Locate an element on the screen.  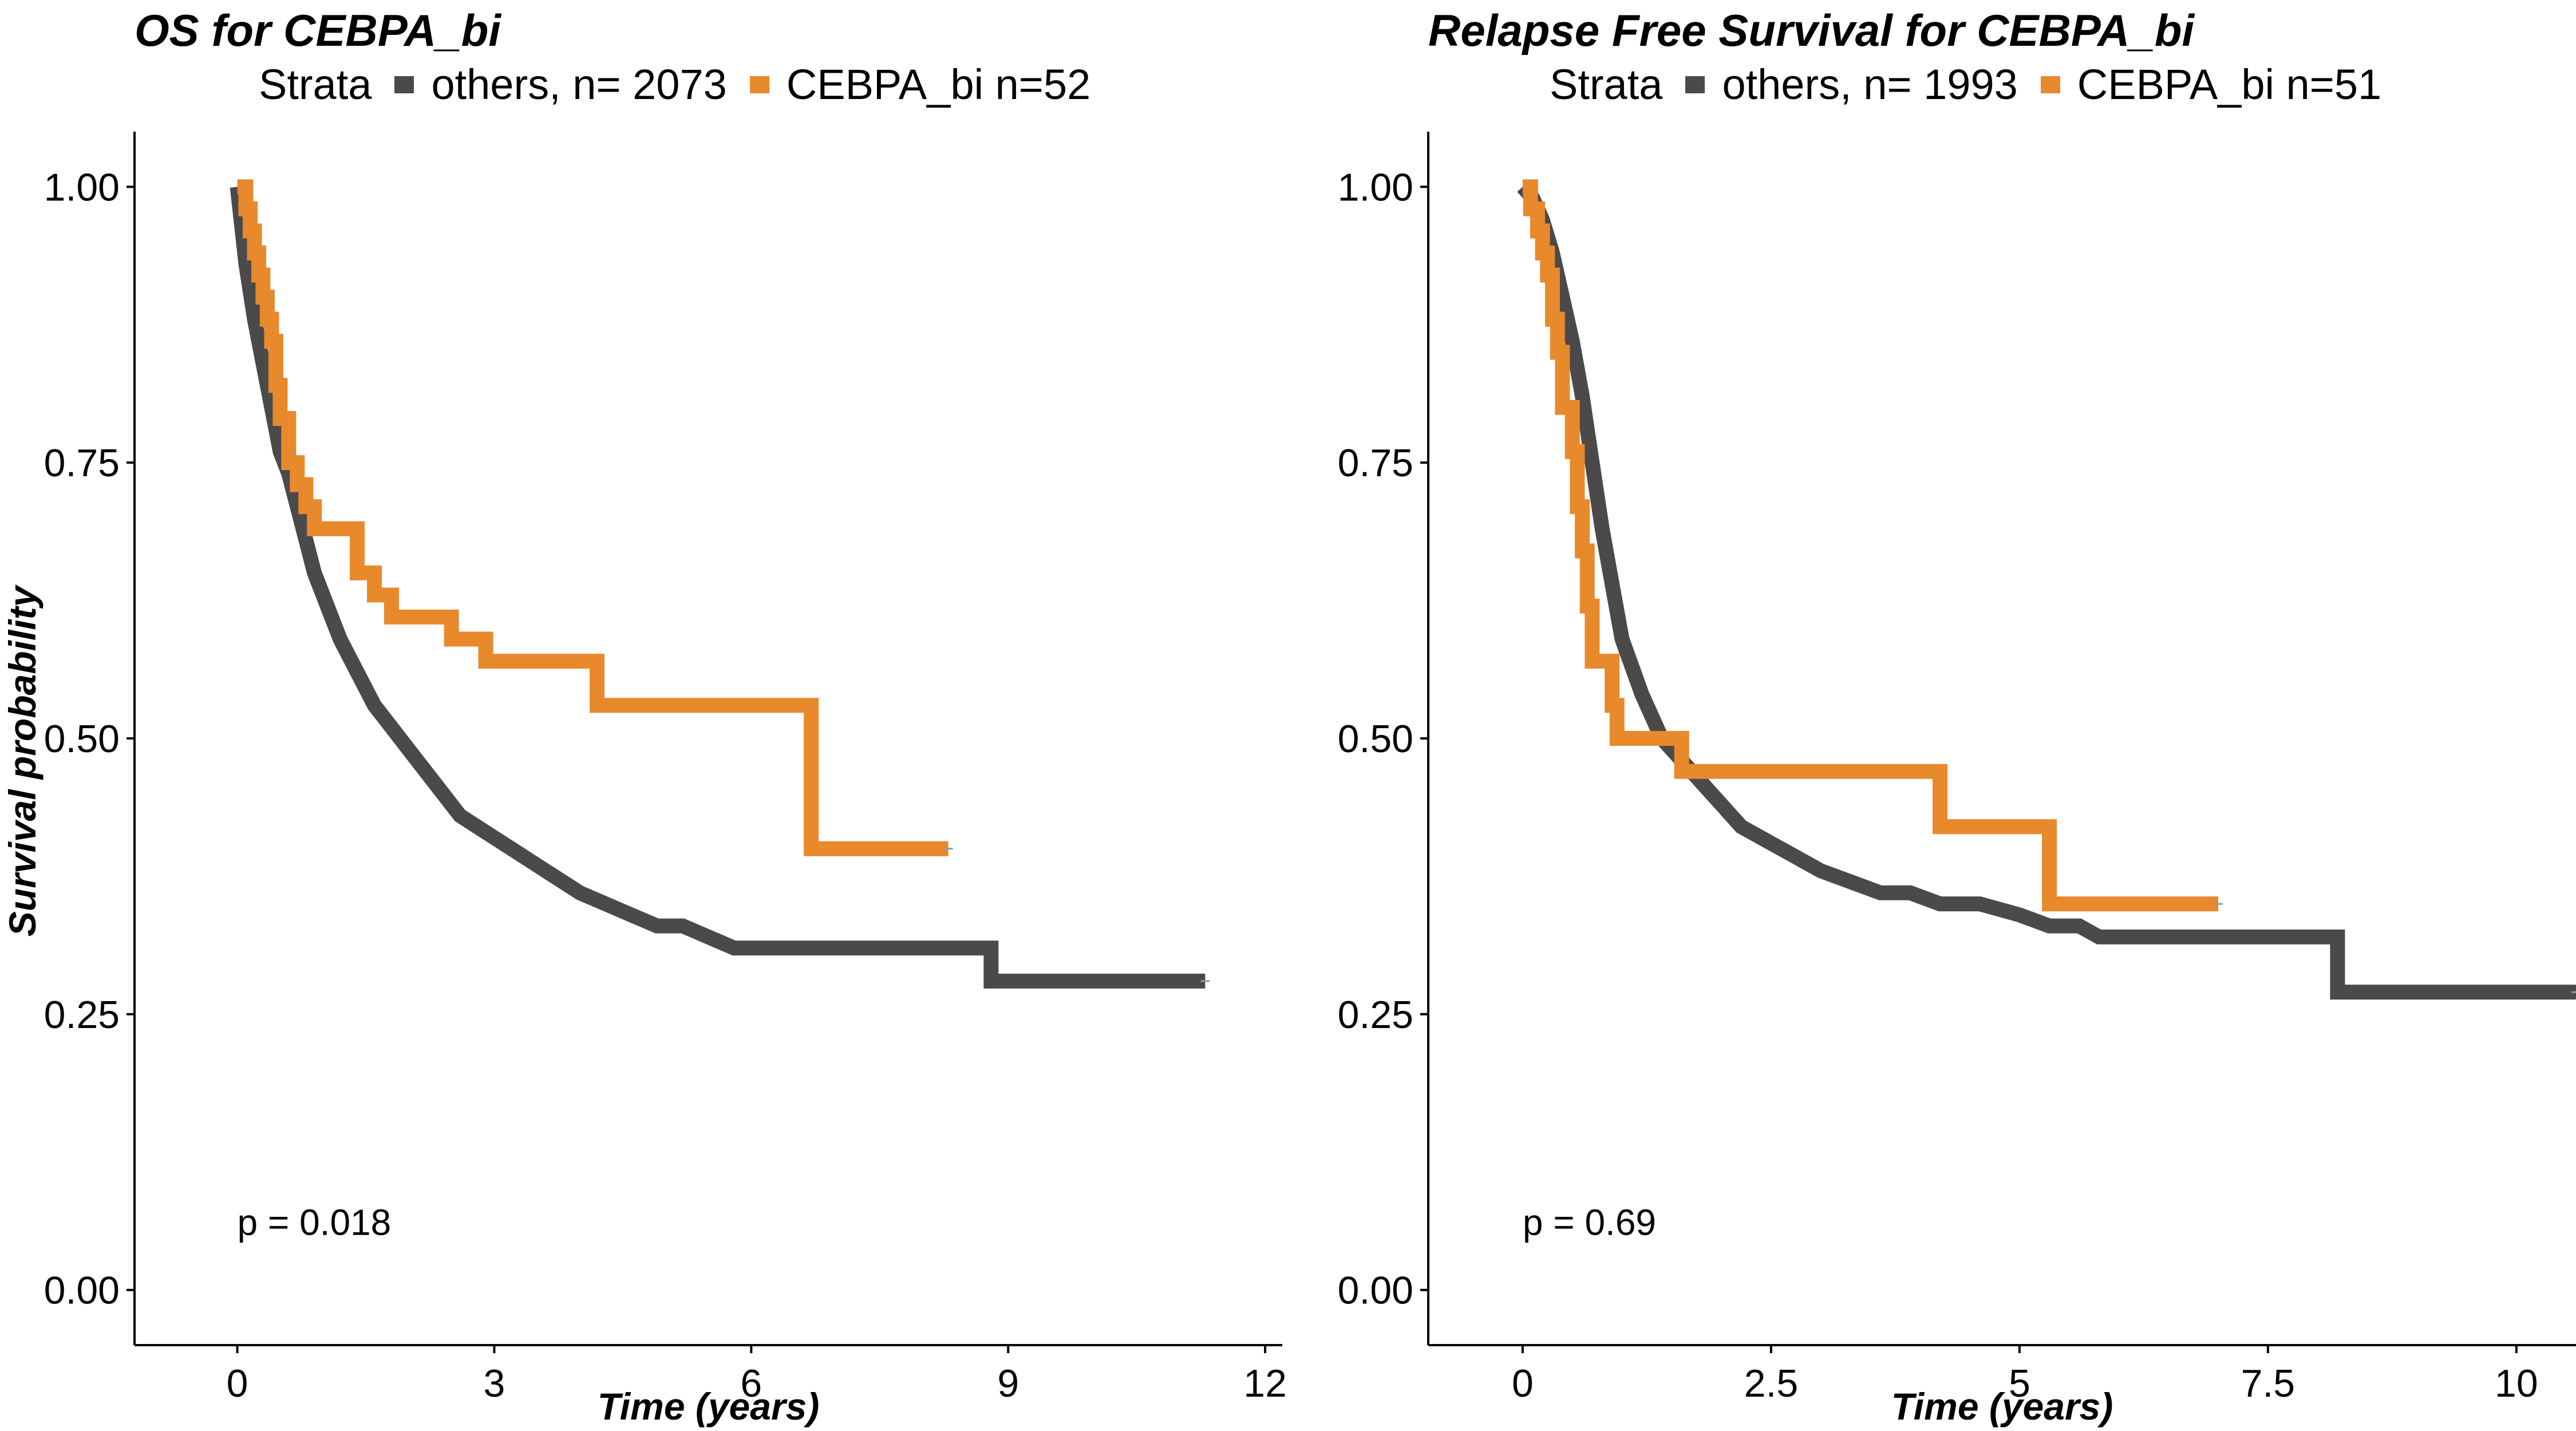
os-p-value: p = 0.018 is located at coordinates (315, 1222).